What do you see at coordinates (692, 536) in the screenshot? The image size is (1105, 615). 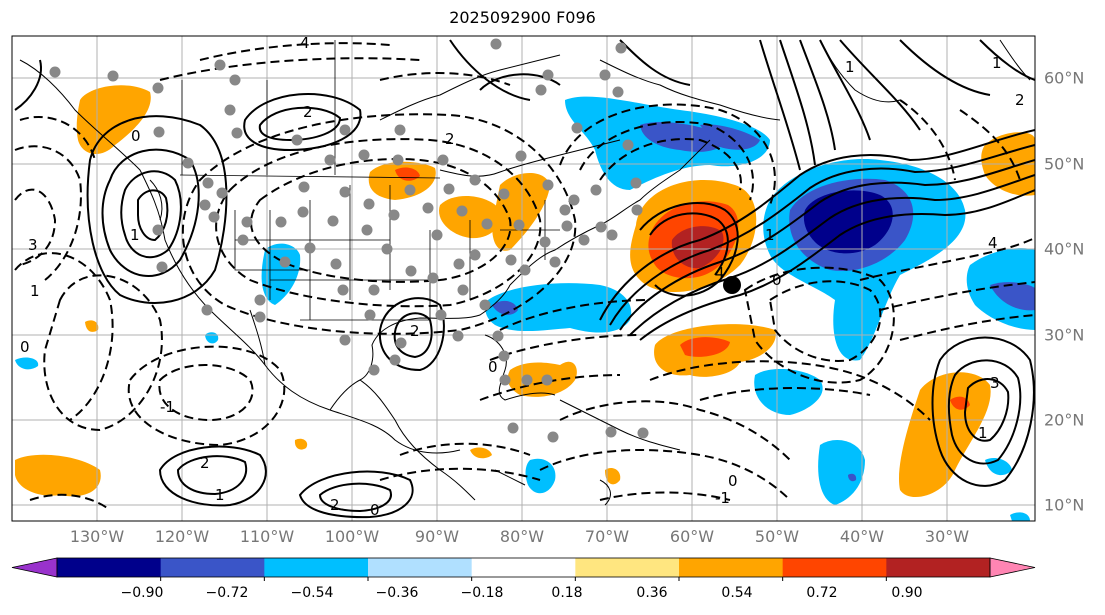 I see `lon-label: 60°W` at bounding box center [692, 536].